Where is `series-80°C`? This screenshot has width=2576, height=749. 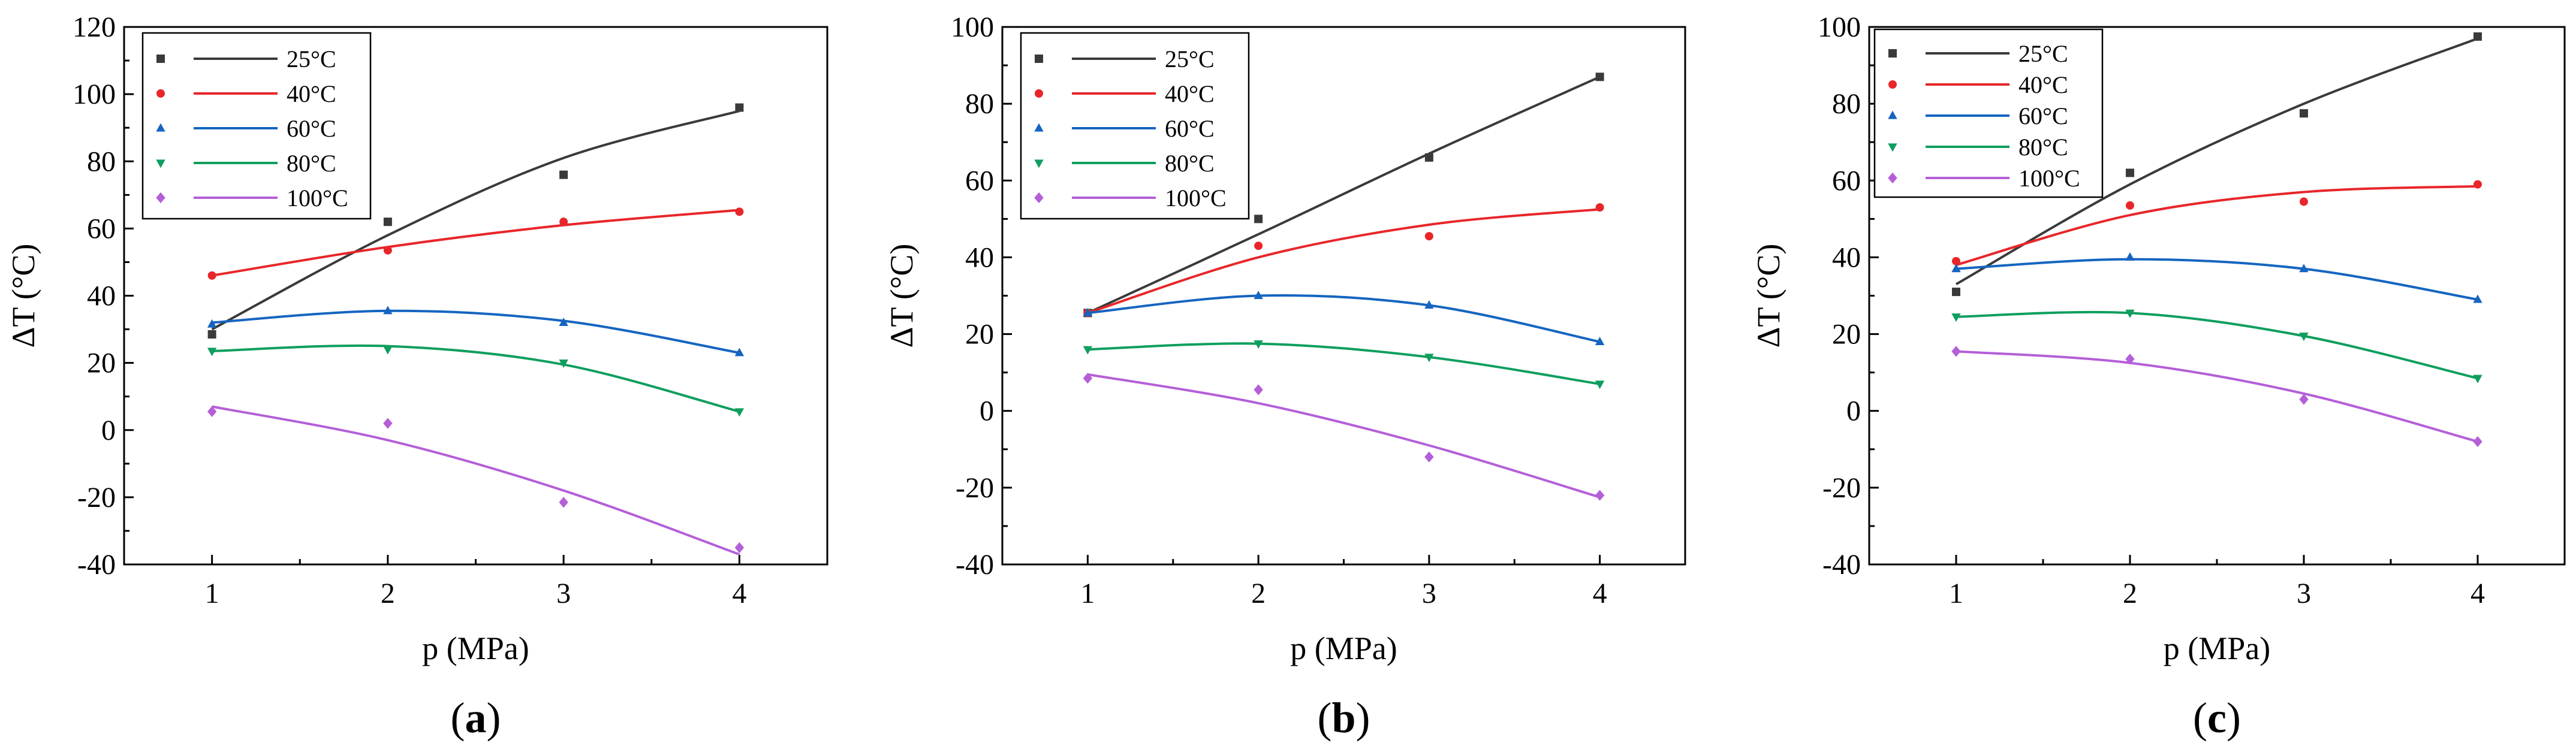
series-80°C is located at coordinates (476, 380).